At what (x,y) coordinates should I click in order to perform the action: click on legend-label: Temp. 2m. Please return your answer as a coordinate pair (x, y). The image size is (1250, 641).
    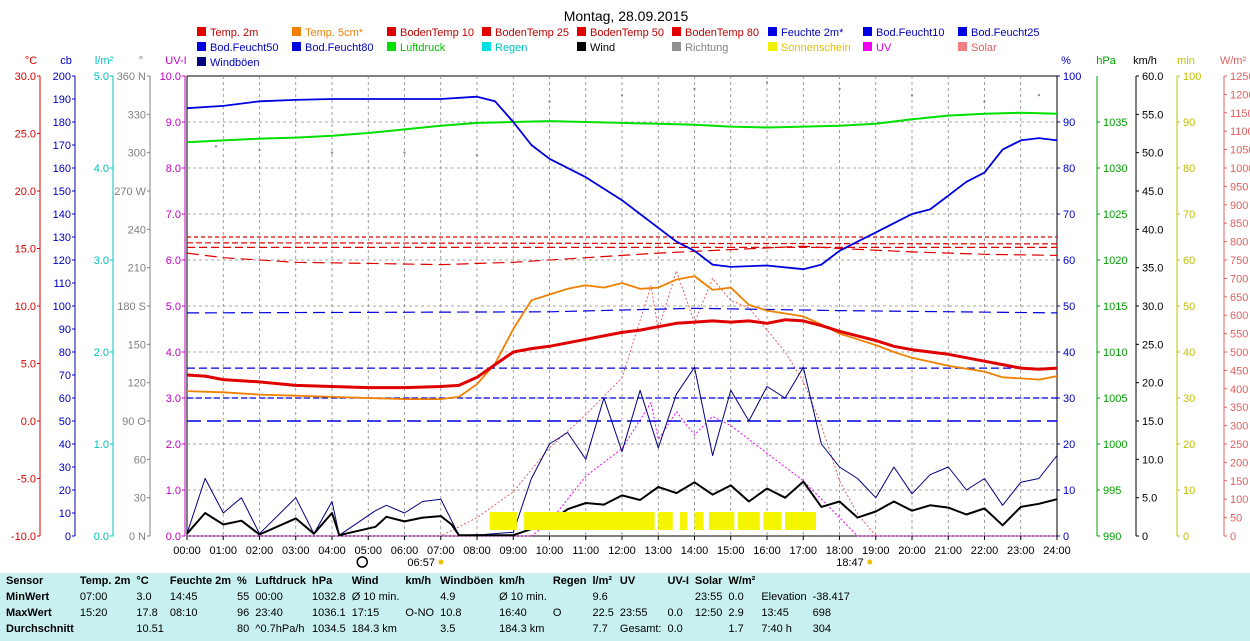
    Looking at the image, I should click on (234, 33).